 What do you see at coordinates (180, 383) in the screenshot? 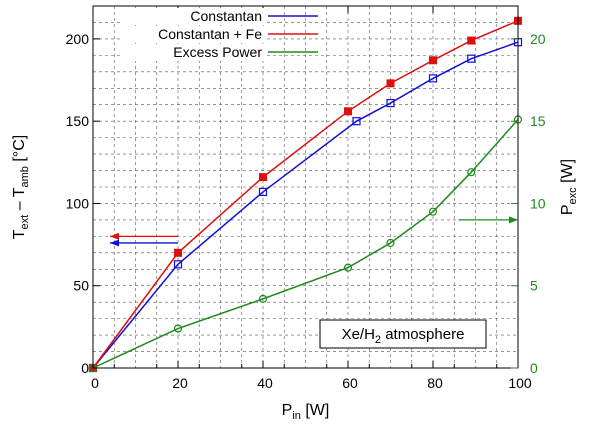
I see `x-tick-label: 20` at bounding box center [180, 383].